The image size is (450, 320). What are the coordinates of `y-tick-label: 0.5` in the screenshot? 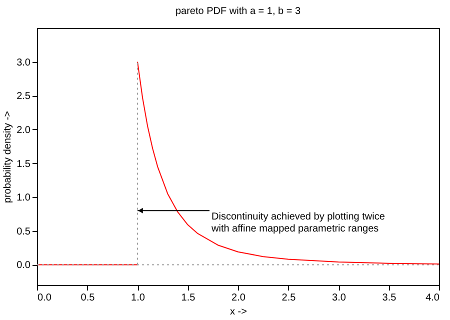 It's located at (23, 232).